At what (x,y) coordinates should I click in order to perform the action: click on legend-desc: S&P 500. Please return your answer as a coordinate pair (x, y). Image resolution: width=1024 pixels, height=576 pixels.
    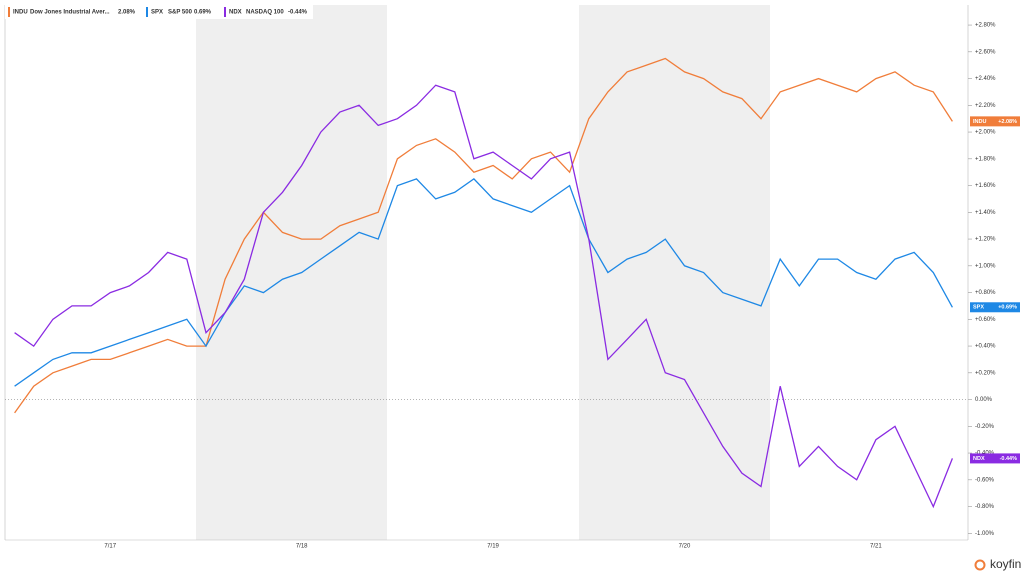
    Looking at the image, I should click on (180, 13).